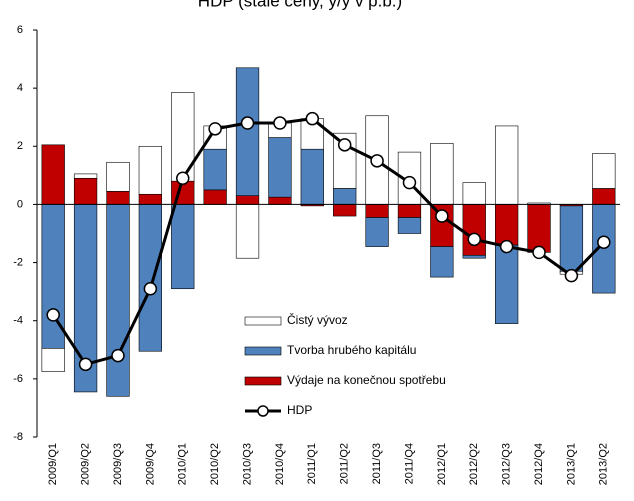 The width and height of the screenshot is (634, 501). Describe the element at coordinates (150, 464) in the screenshot. I see `x-tick-label: 2009/Q4` at that location.